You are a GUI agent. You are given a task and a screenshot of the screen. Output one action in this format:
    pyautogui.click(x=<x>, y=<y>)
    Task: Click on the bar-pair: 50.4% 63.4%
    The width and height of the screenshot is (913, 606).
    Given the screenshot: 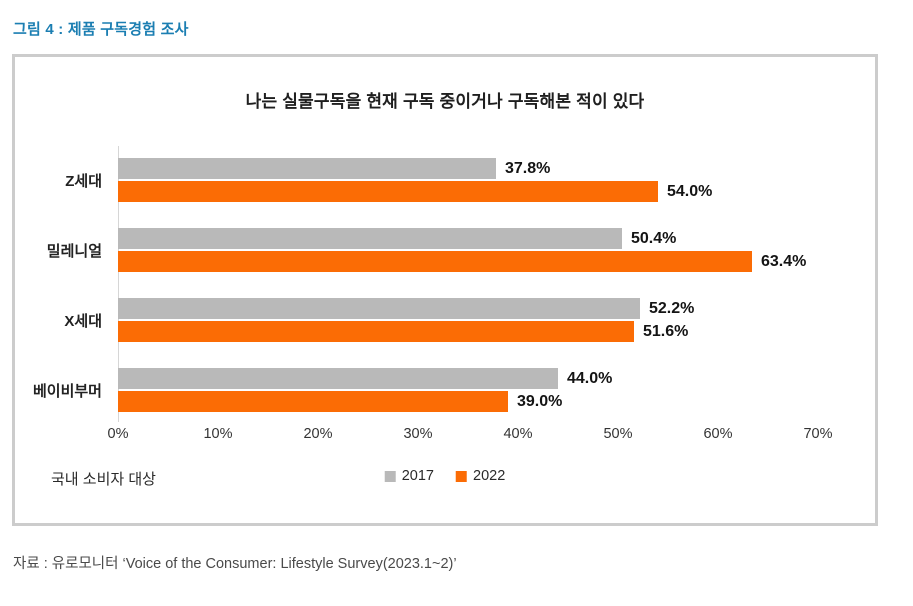 What is the action you would take?
    pyautogui.click(x=496, y=250)
    